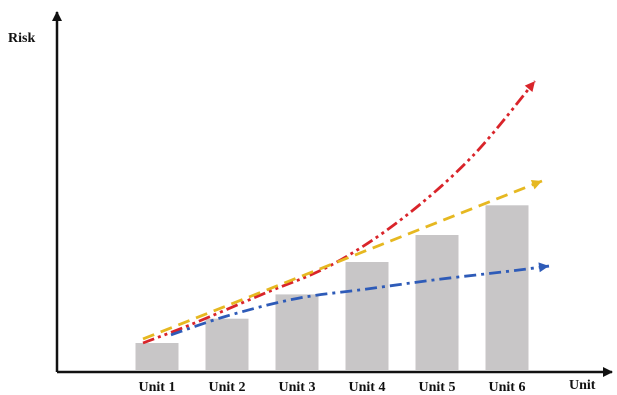 Image resolution: width=617 pixels, height=395 pixels. I want to click on x-tick-label-4: Unit 4, so click(367, 387).